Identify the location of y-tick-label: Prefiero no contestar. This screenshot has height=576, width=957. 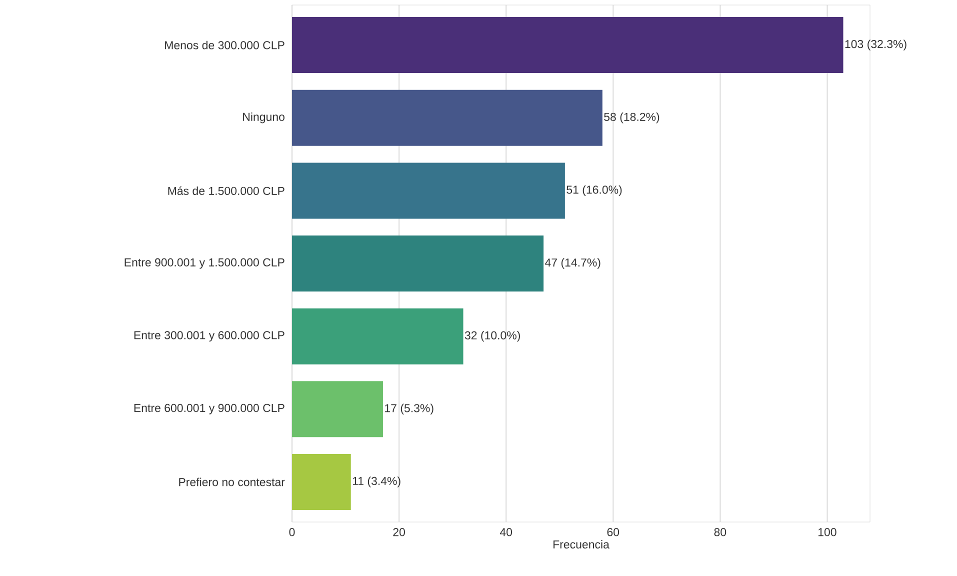
(232, 482).